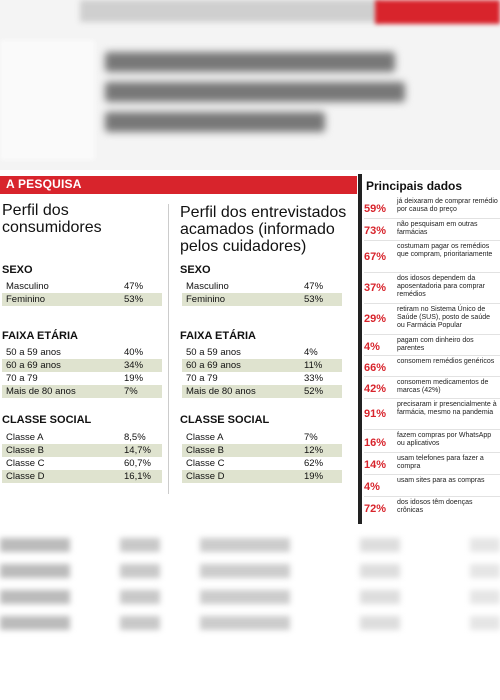 The height and width of the screenshot is (700, 500). What do you see at coordinates (262, 365) in the screenshot?
I see `table-row: 60 a 69 anos 11%` at bounding box center [262, 365].